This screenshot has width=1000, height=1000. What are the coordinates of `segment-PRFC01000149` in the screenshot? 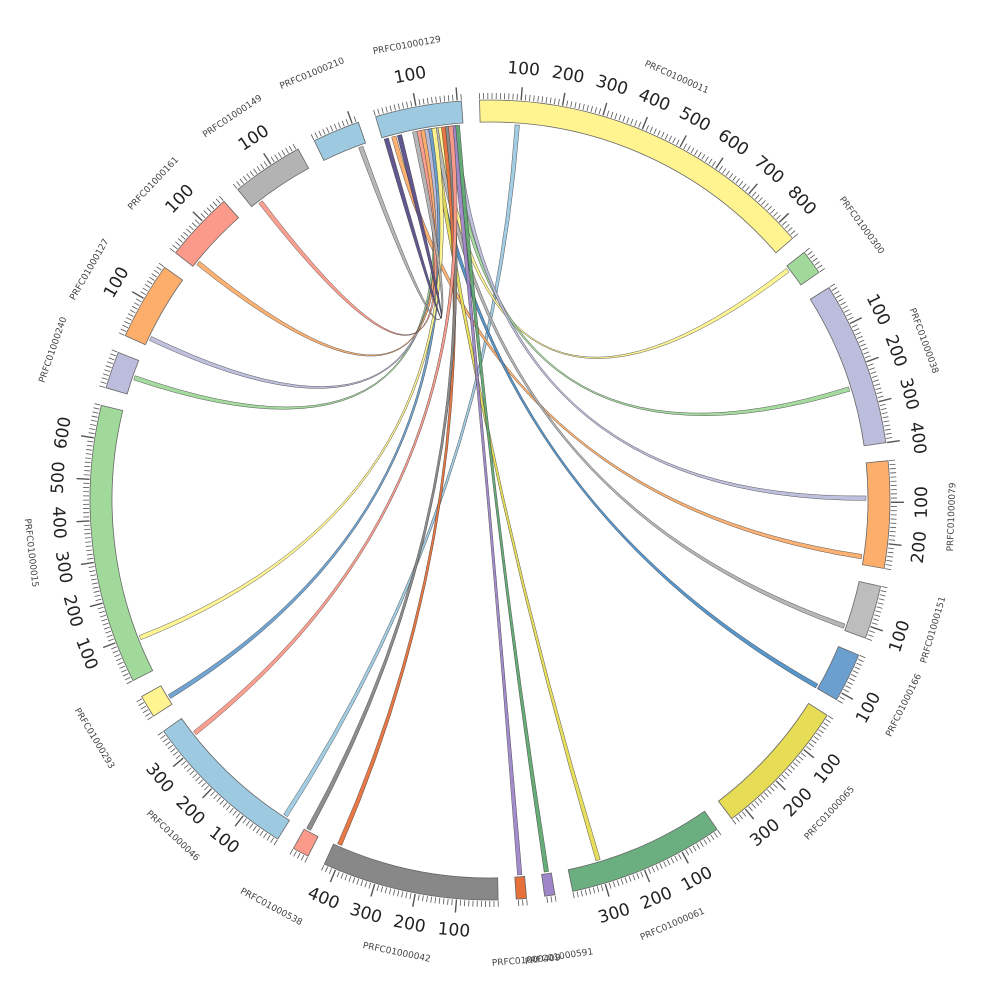 It's located at (273, 178).